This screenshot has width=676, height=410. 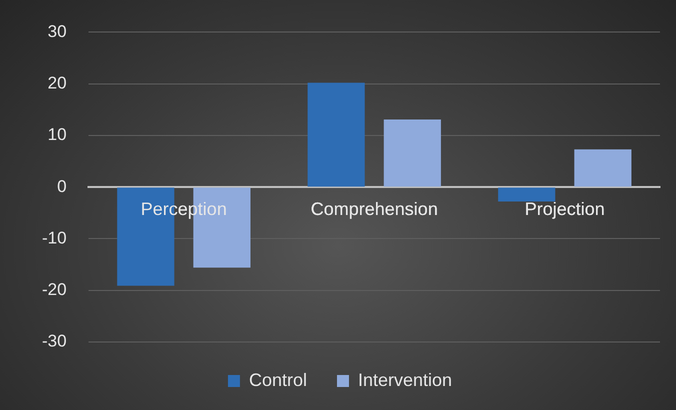 I want to click on y-tick-label: 0, so click(x=62, y=186).